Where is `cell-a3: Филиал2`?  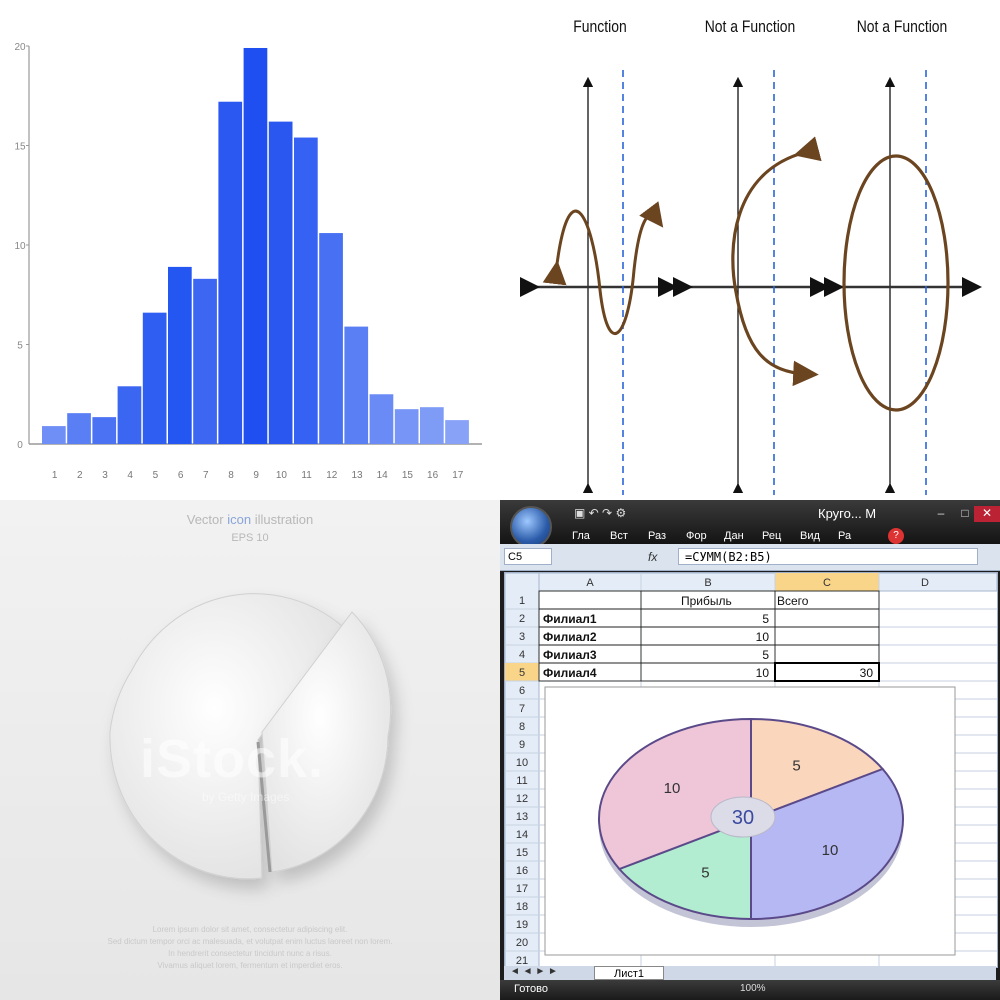 cell-a3: Филиал2 is located at coordinates (570, 637).